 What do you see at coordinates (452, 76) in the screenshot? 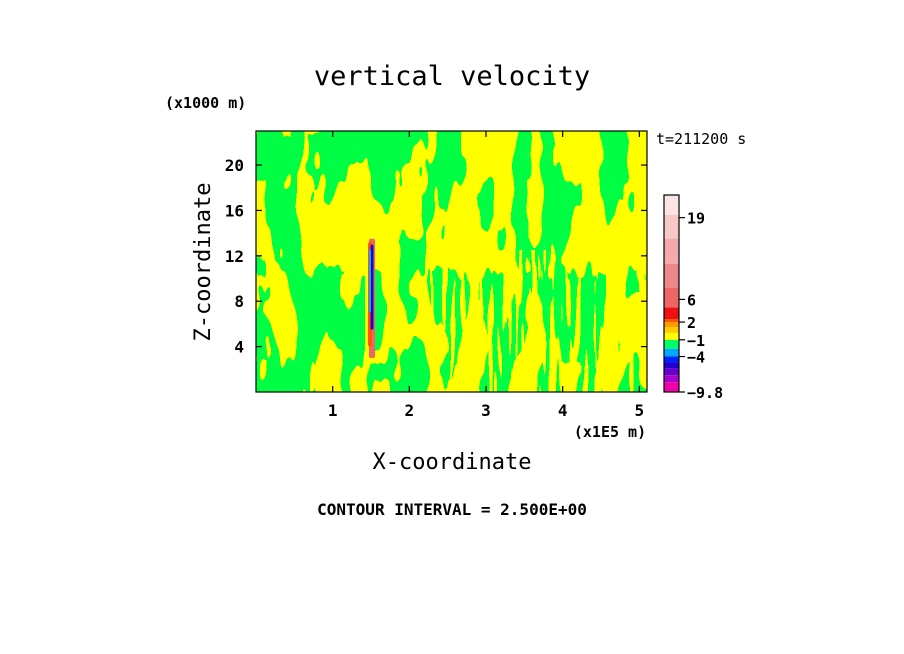
I see `chart-title: vertical velocity` at bounding box center [452, 76].